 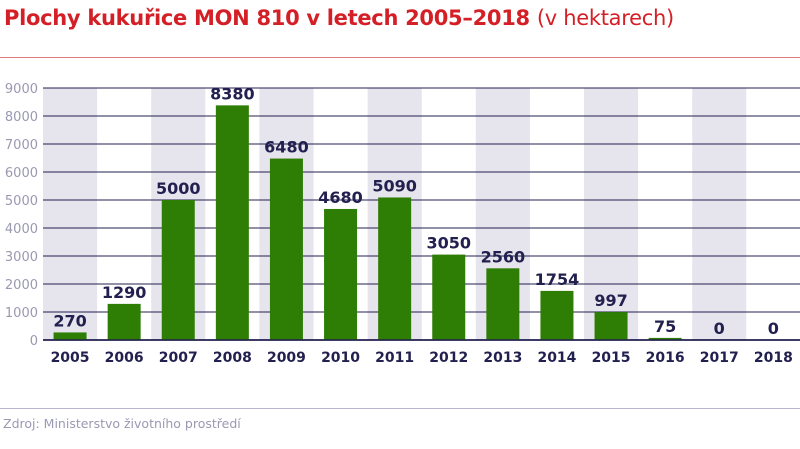 What do you see at coordinates (448, 243) in the screenshot?
I see `data-label: 3050` at bounding box center [448, 243].